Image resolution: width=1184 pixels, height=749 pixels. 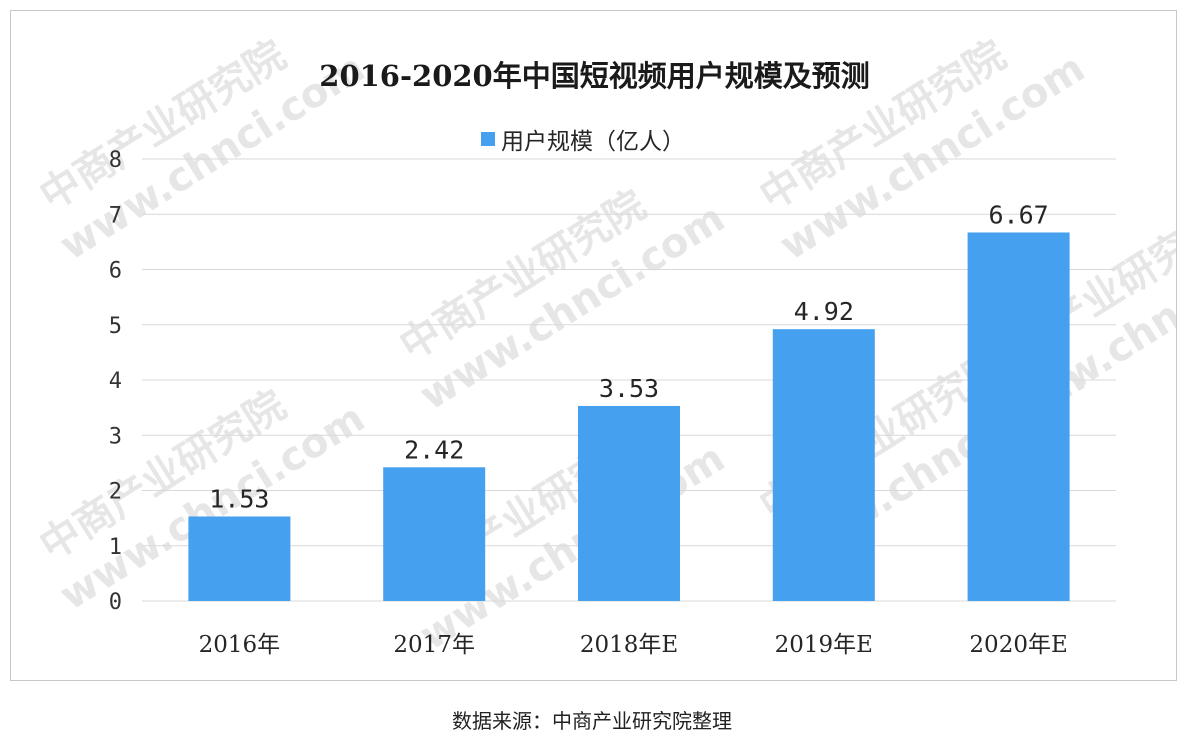 I want to click on x-tick-label: 2018年E, so click(x=629, y=645).